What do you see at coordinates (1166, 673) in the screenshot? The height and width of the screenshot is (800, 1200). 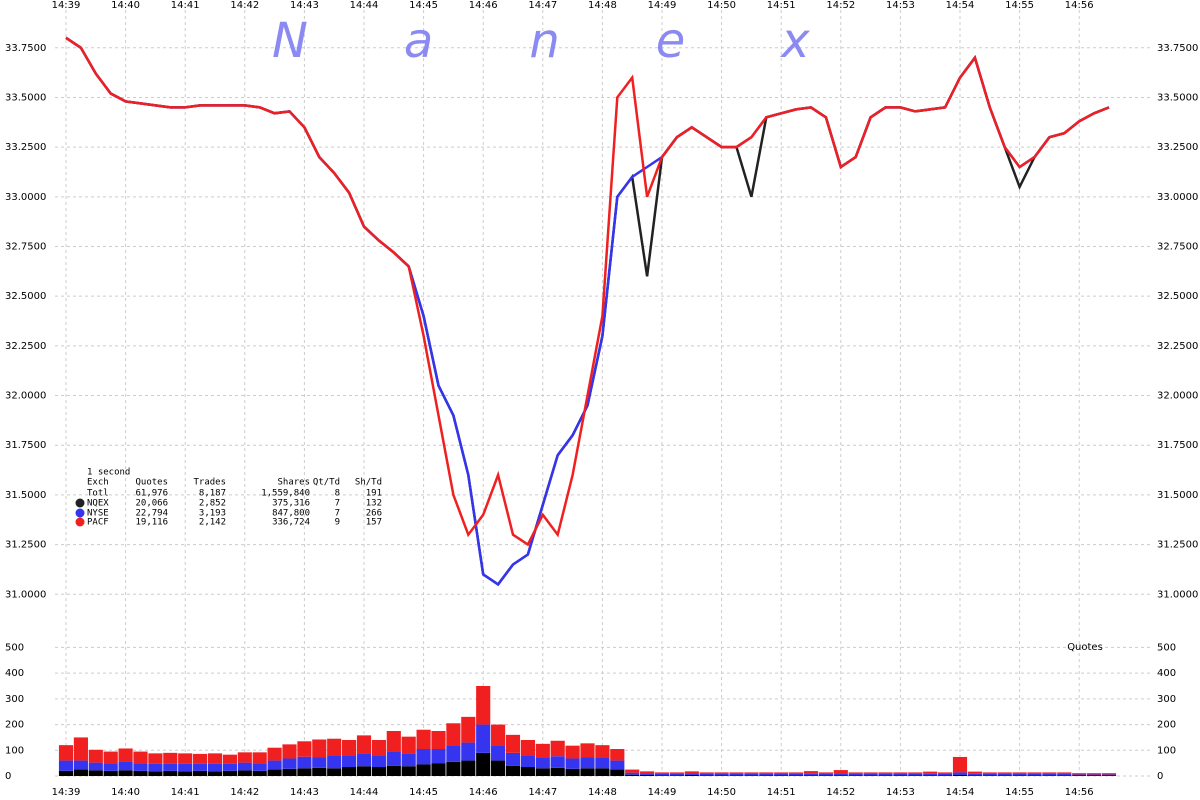 I see `y-tick-label-right: 400` at bounding box center [1166, 673].